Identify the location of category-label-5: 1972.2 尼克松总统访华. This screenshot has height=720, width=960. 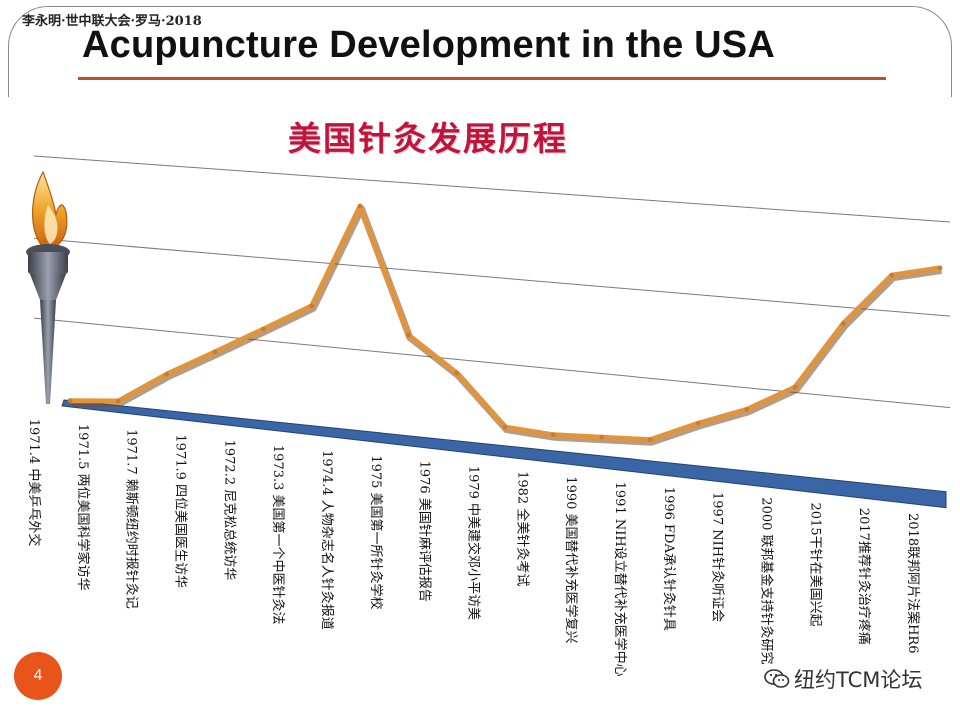
(228, 510).